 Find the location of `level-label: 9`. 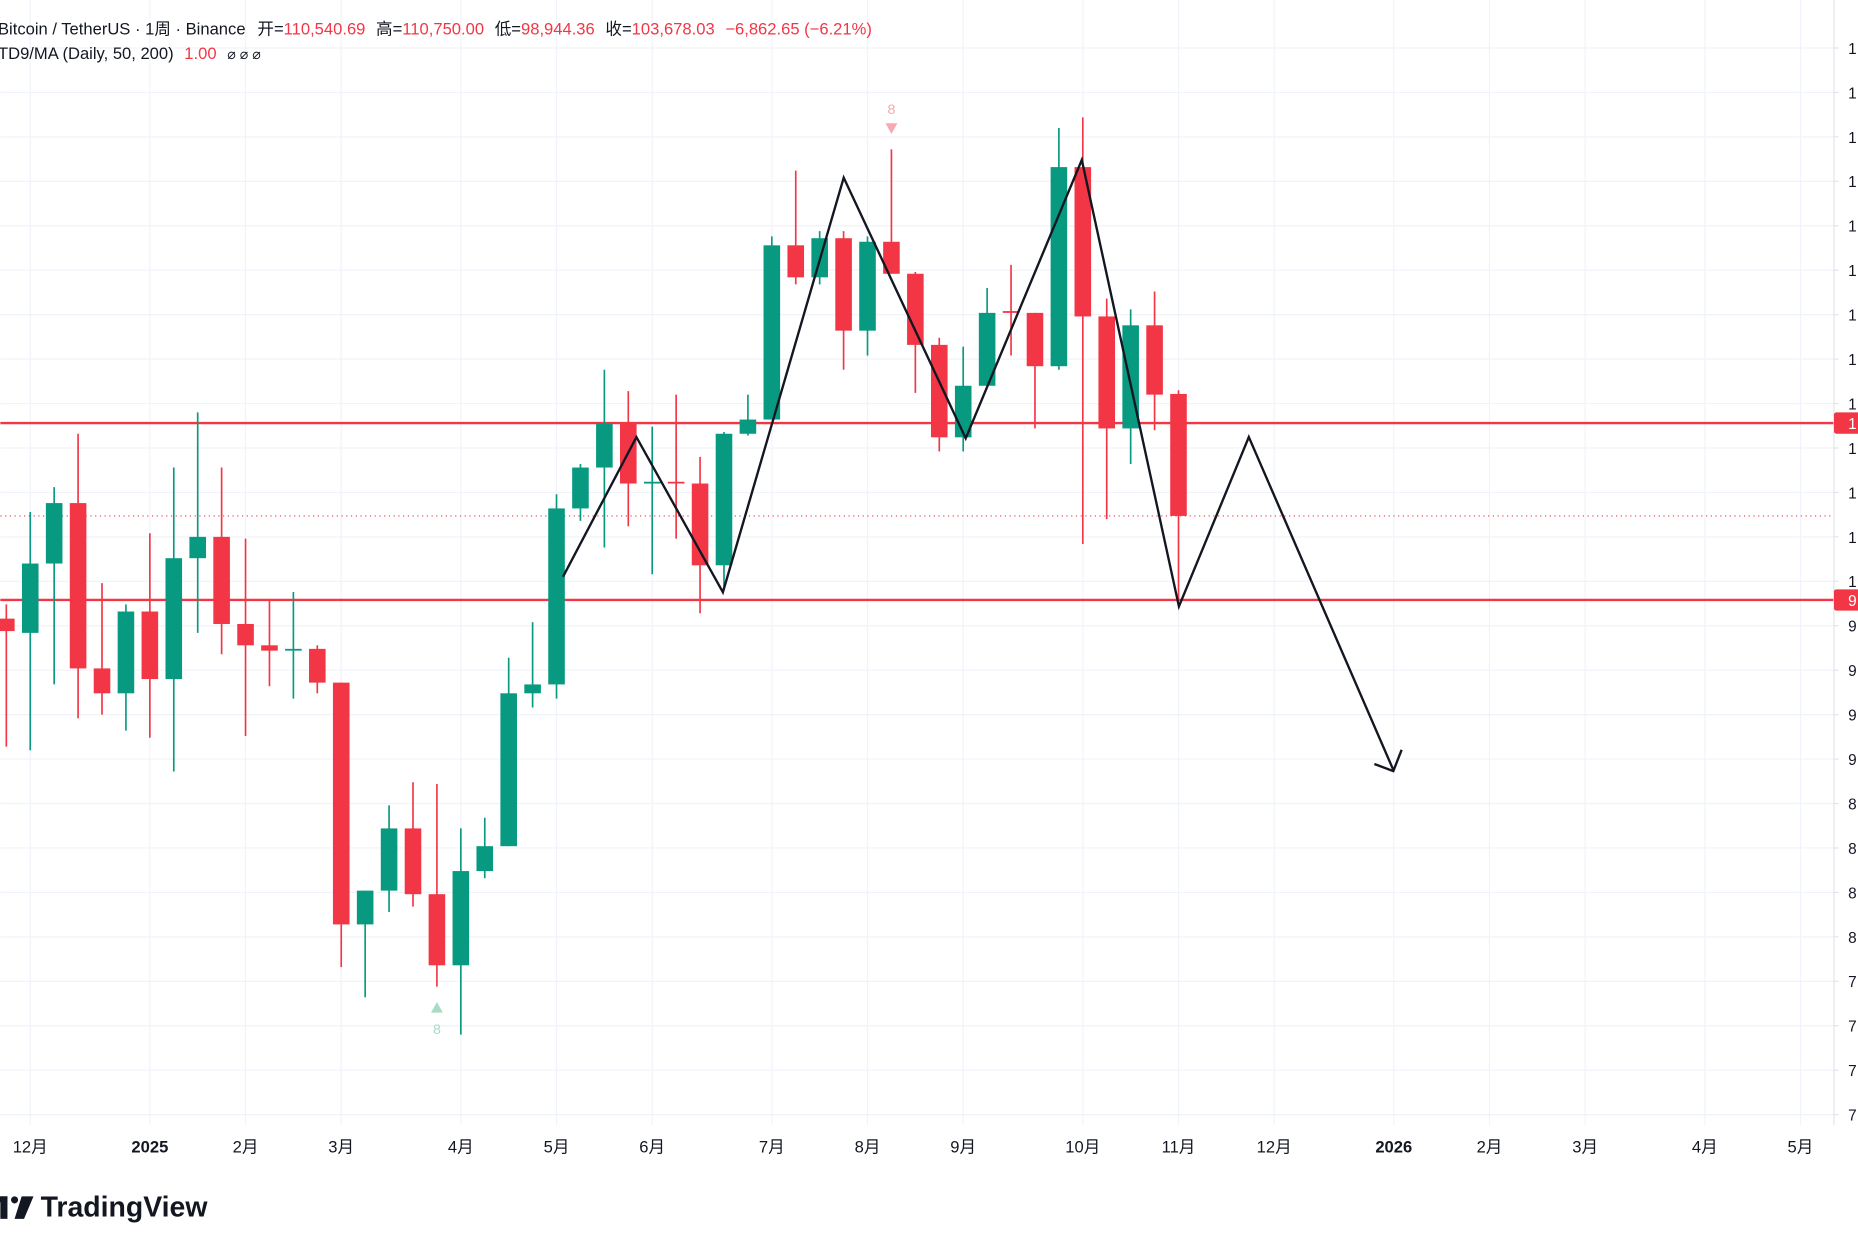

level-label: 9 is located at coordinates (1852, 601).